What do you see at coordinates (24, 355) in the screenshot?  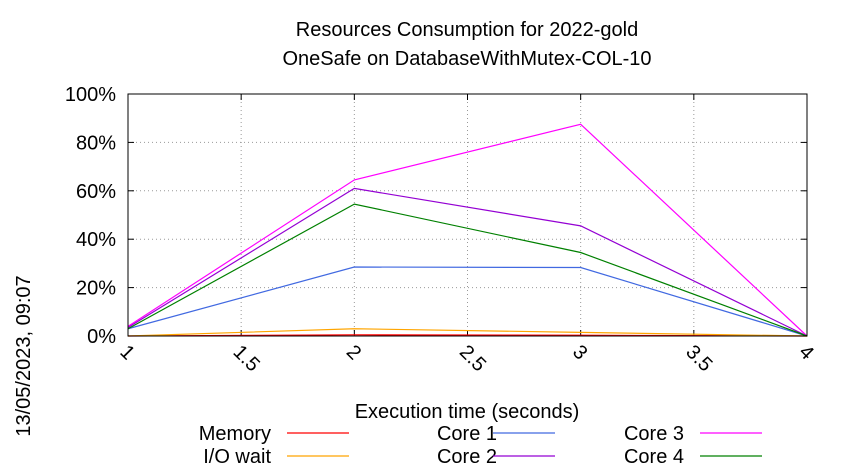 I see `timestamp-label: 13/05/2023, 09:07` at bounding box center [24, 355].